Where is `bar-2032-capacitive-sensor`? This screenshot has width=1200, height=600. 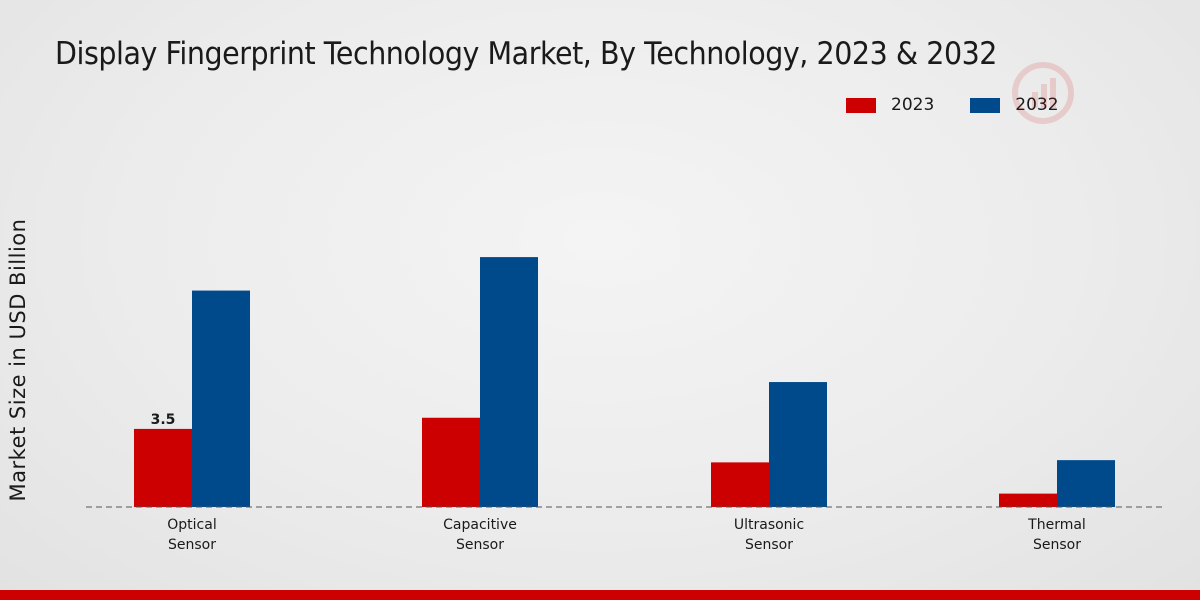
bar-2032-capacitive-sensor is located at coordinates (509, 382).